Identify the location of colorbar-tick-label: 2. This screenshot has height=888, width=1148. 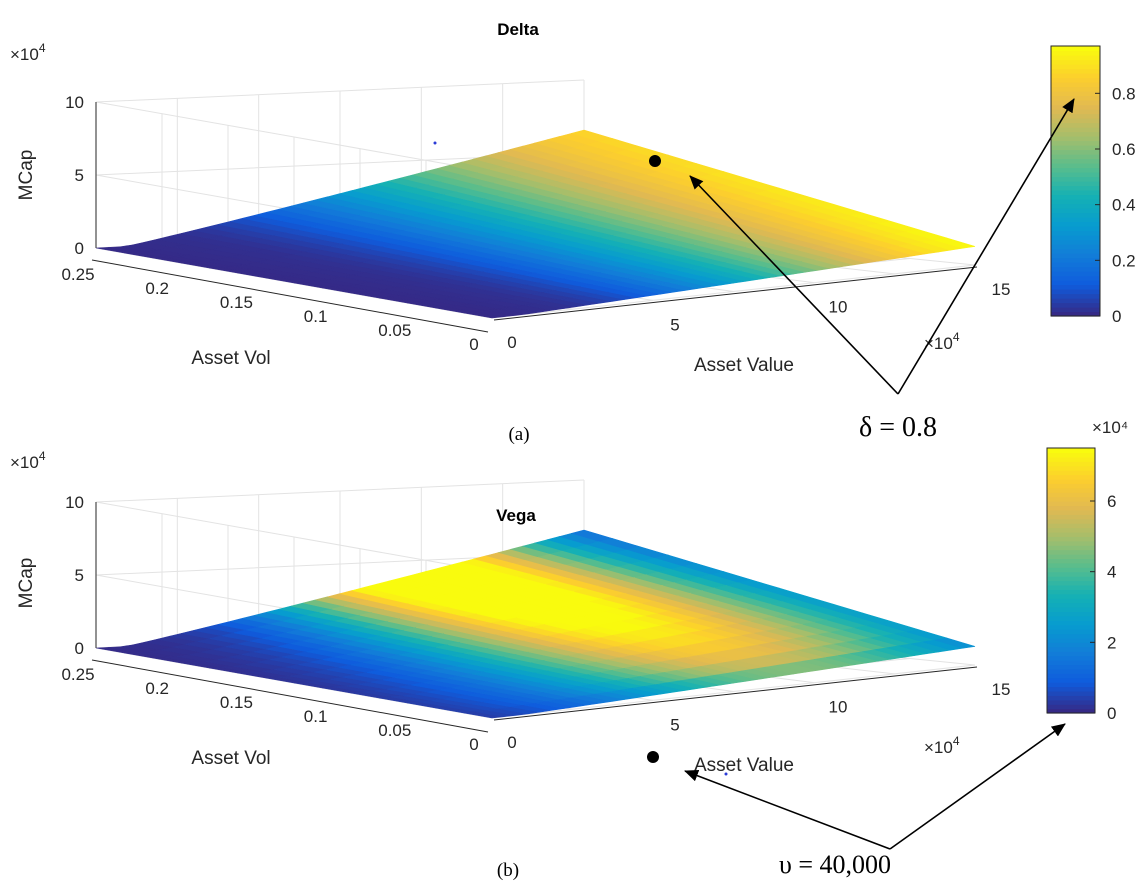
(1111, 642).